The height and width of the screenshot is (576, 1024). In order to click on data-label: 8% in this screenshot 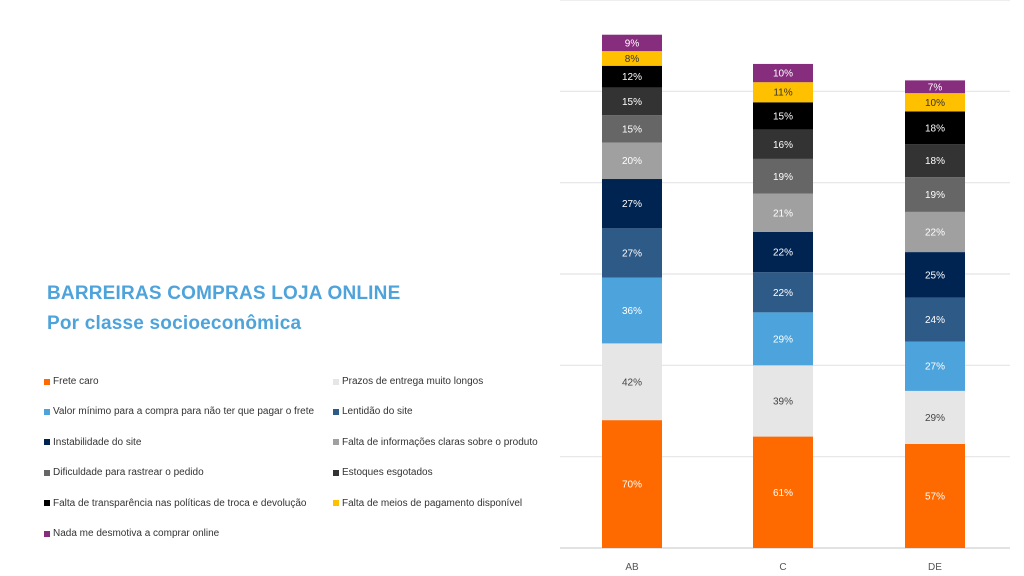, I will do `click(632, 59)`.